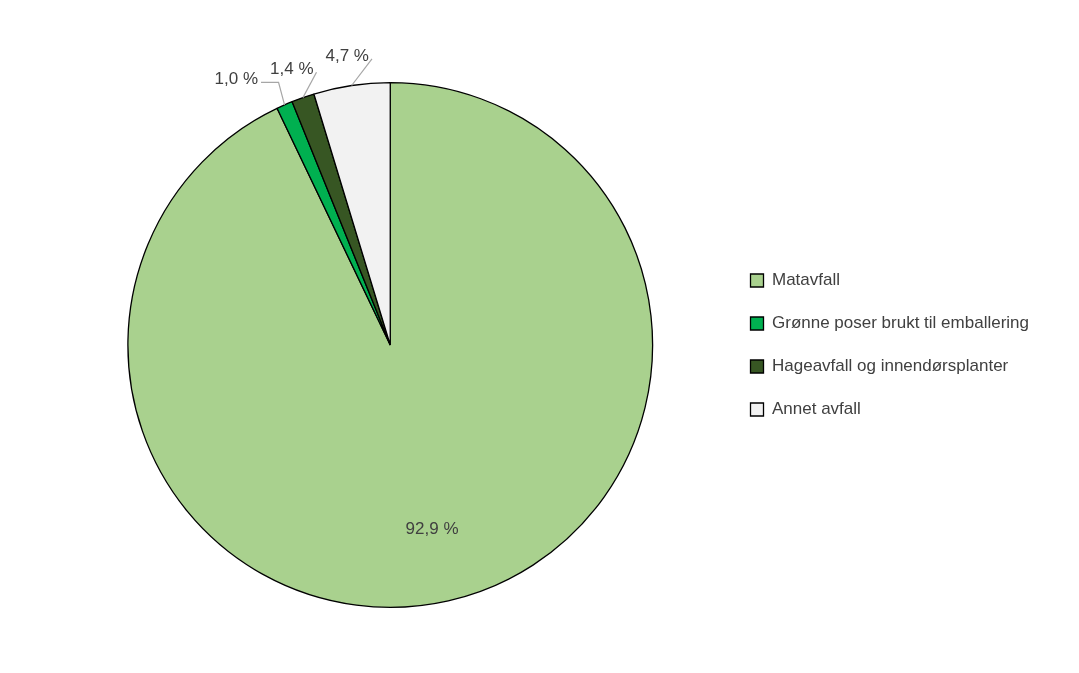 The width and height of the screenshot is (1079, 673). I want to click on data-label: 92,9 %, so click(432, 528).